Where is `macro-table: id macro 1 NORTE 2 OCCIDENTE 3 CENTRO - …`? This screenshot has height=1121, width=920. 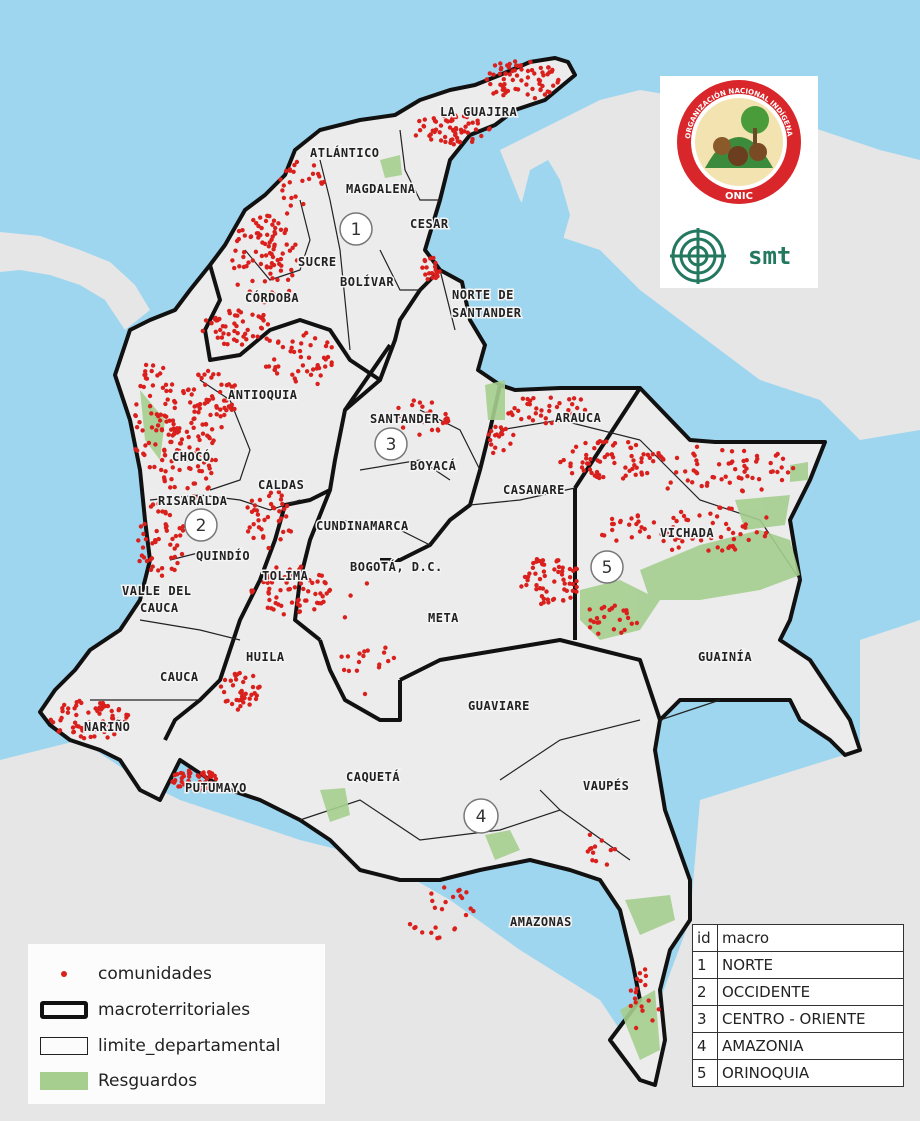
macro-table: id macro 1 NORTE 2 OCCIDENTE 3 CENTRO - … is located at coordinates (798, 1005).